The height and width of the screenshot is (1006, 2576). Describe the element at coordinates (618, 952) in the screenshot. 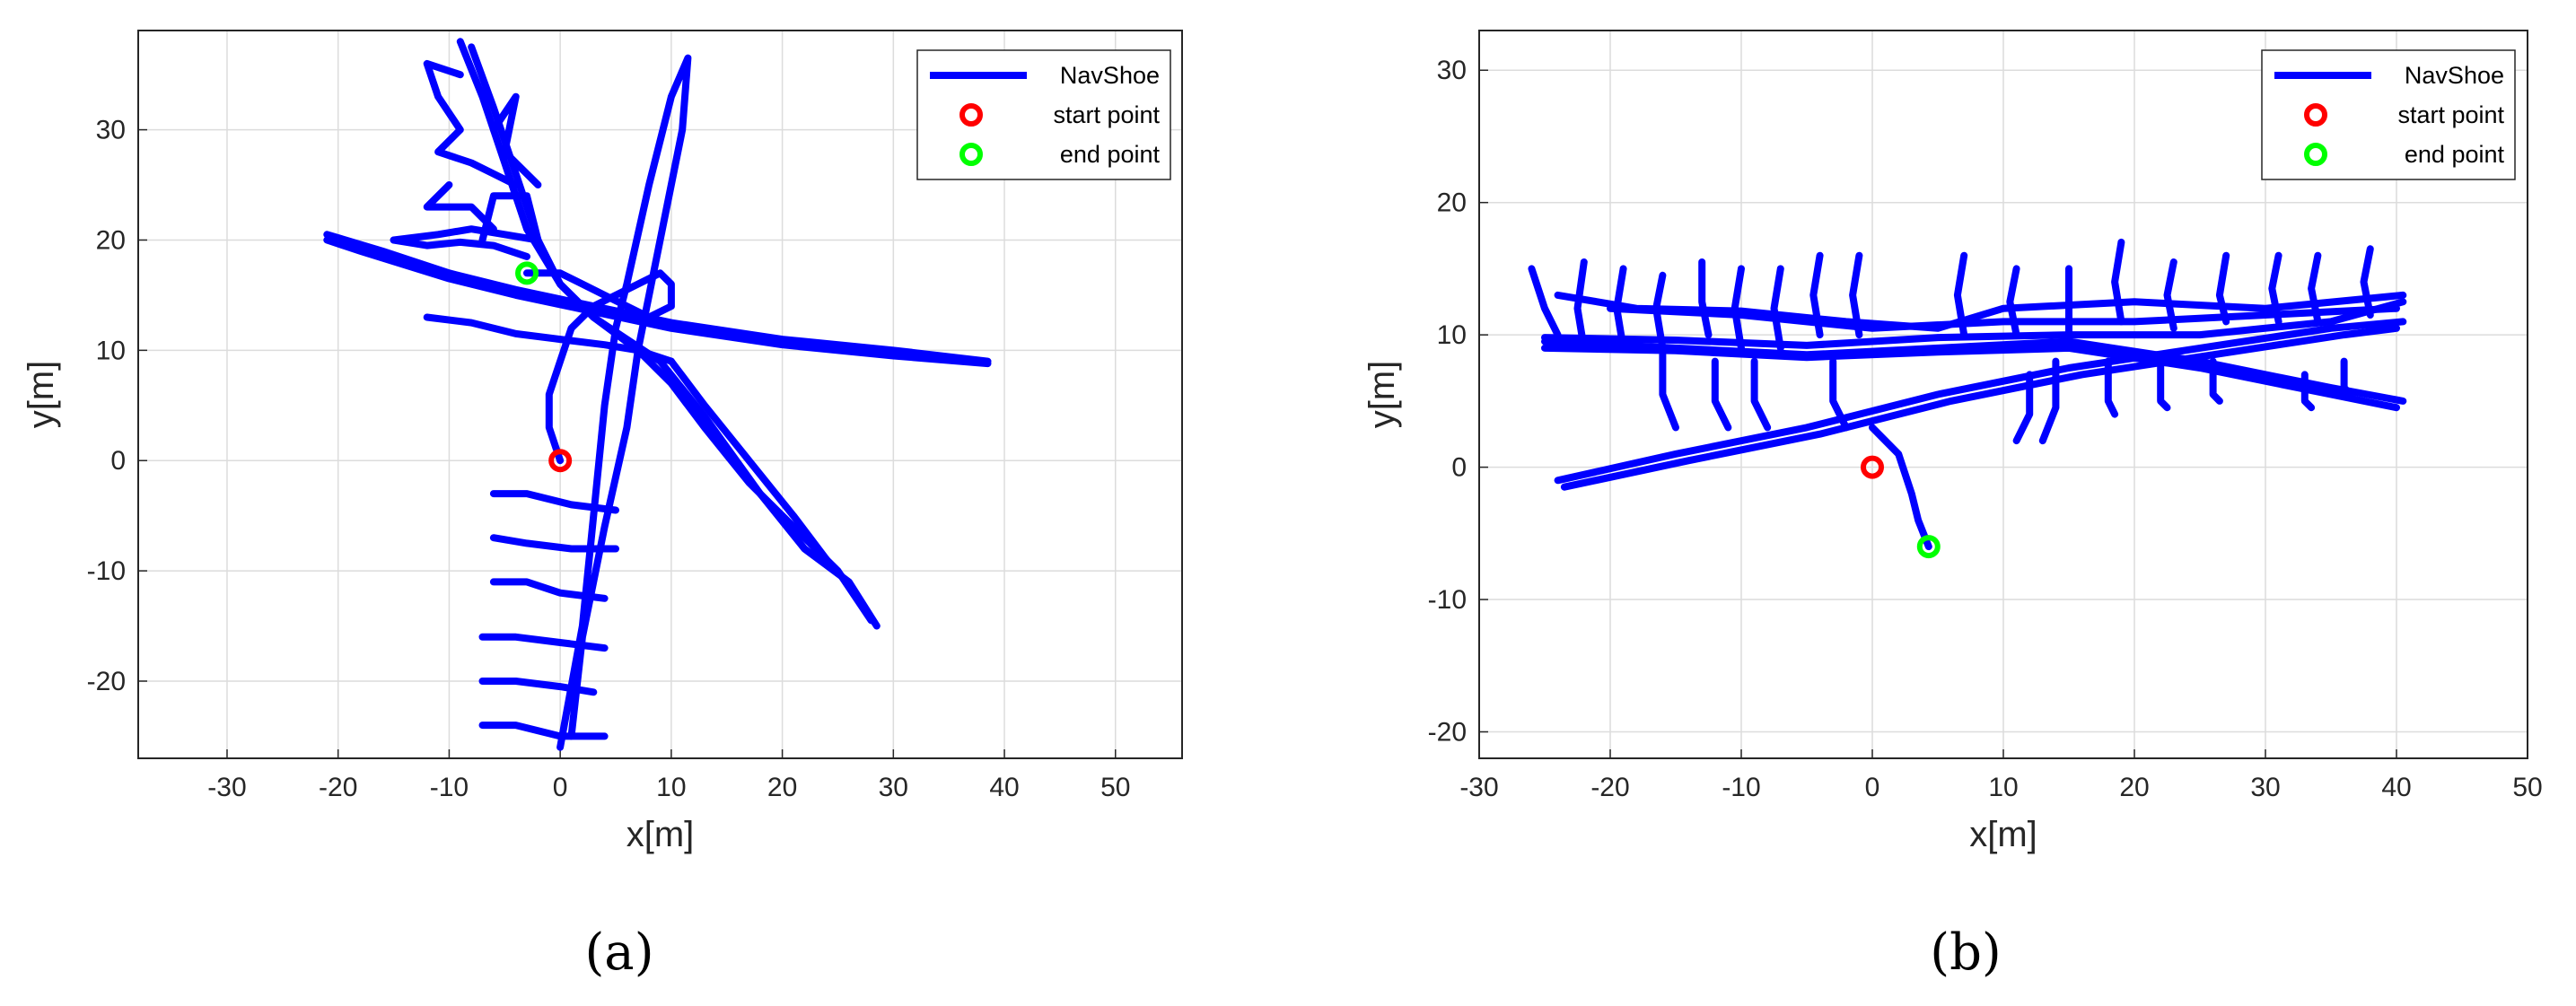

I see `panel-label: (a)` at that location.